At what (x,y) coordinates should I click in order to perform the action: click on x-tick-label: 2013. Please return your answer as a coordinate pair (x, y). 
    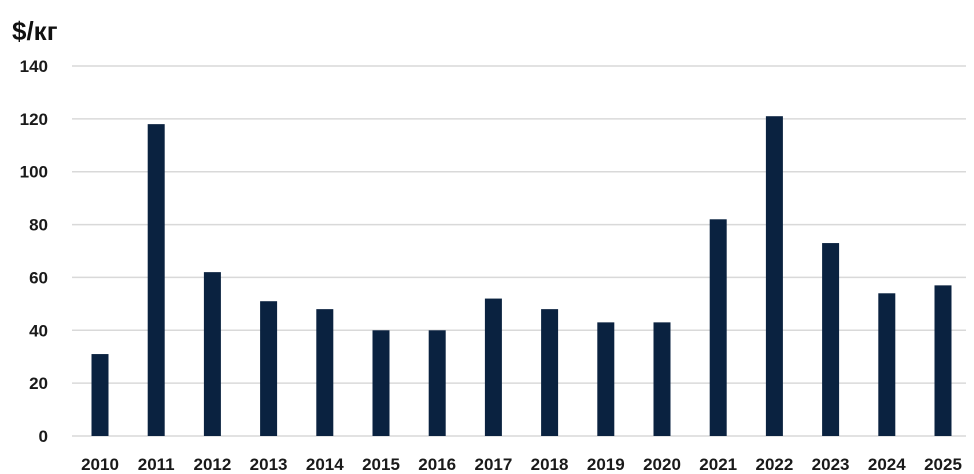
    Looking at the image, I should click on (269, 464).